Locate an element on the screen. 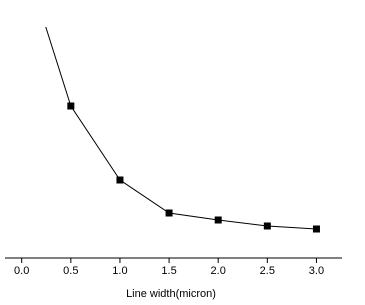 The width and height of the screenshot is (365, 305). x-tick-label: 0.0 is located at coordinates (21, 271).